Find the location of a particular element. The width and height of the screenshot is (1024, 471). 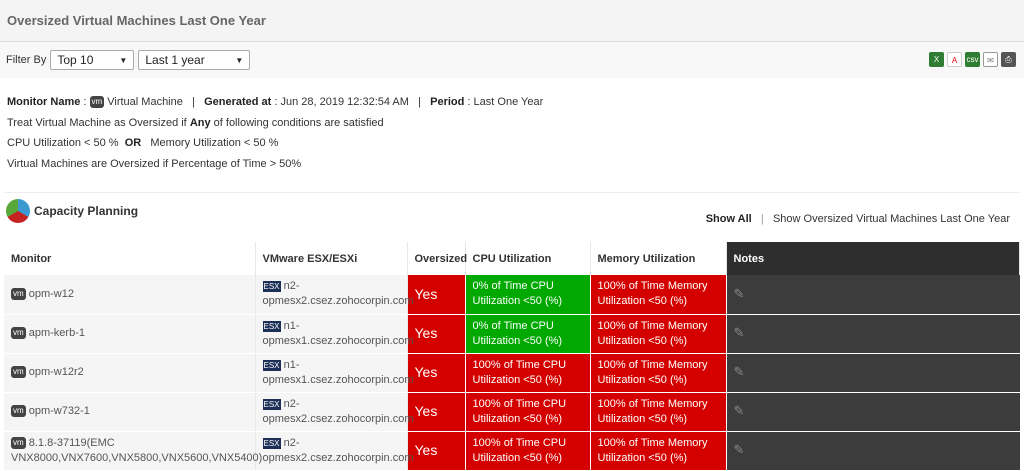

period-value: Last One Year is located at coordinates (508, 102).